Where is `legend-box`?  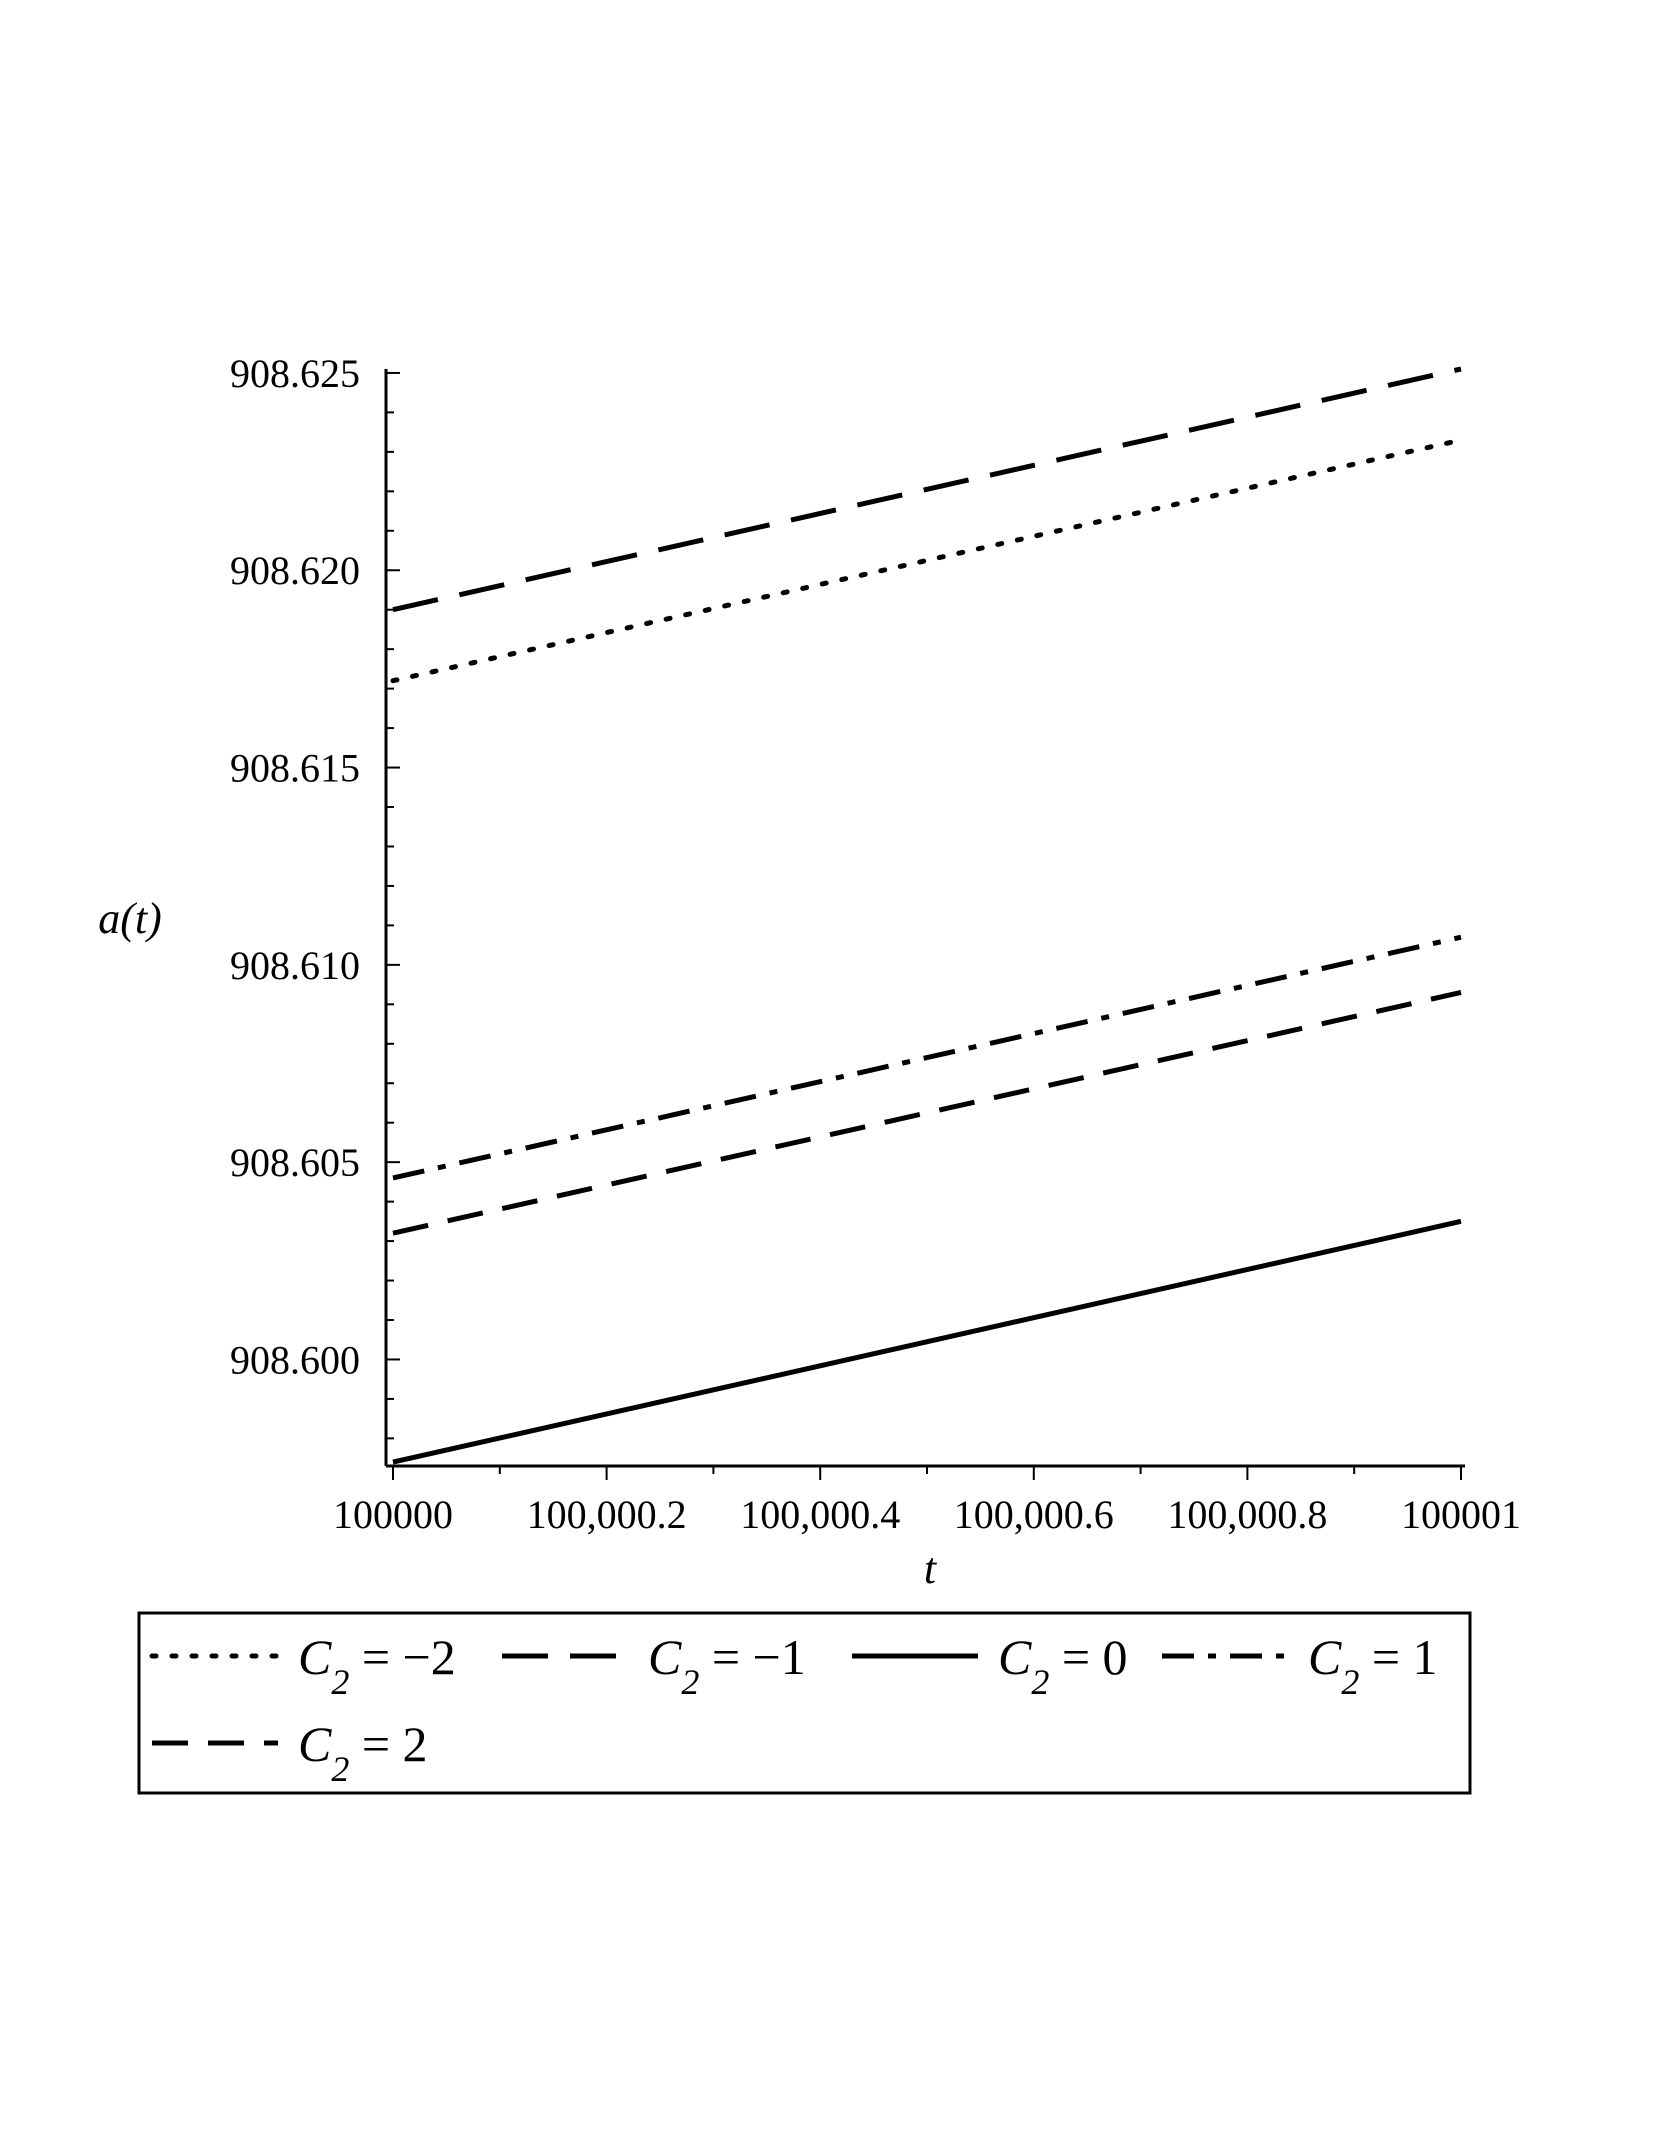
legend-box is located at coordinates (804, 1703).